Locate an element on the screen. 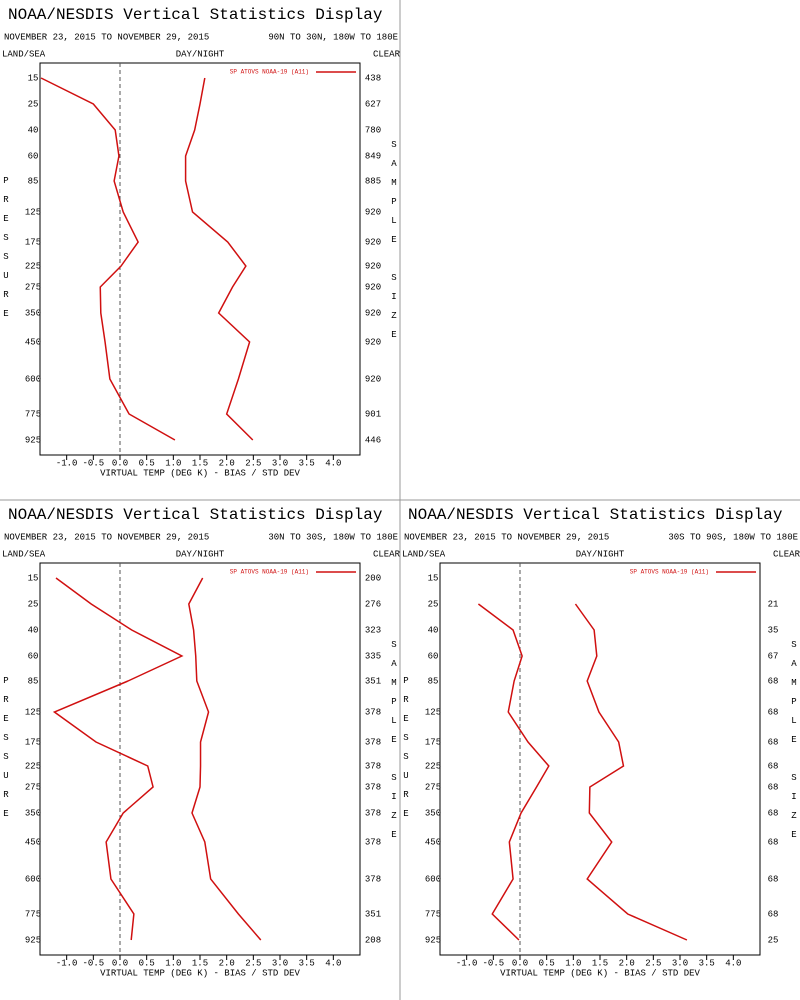  y2-axis-label: SAMPLE SIZE is located at coordinates (394, 744).